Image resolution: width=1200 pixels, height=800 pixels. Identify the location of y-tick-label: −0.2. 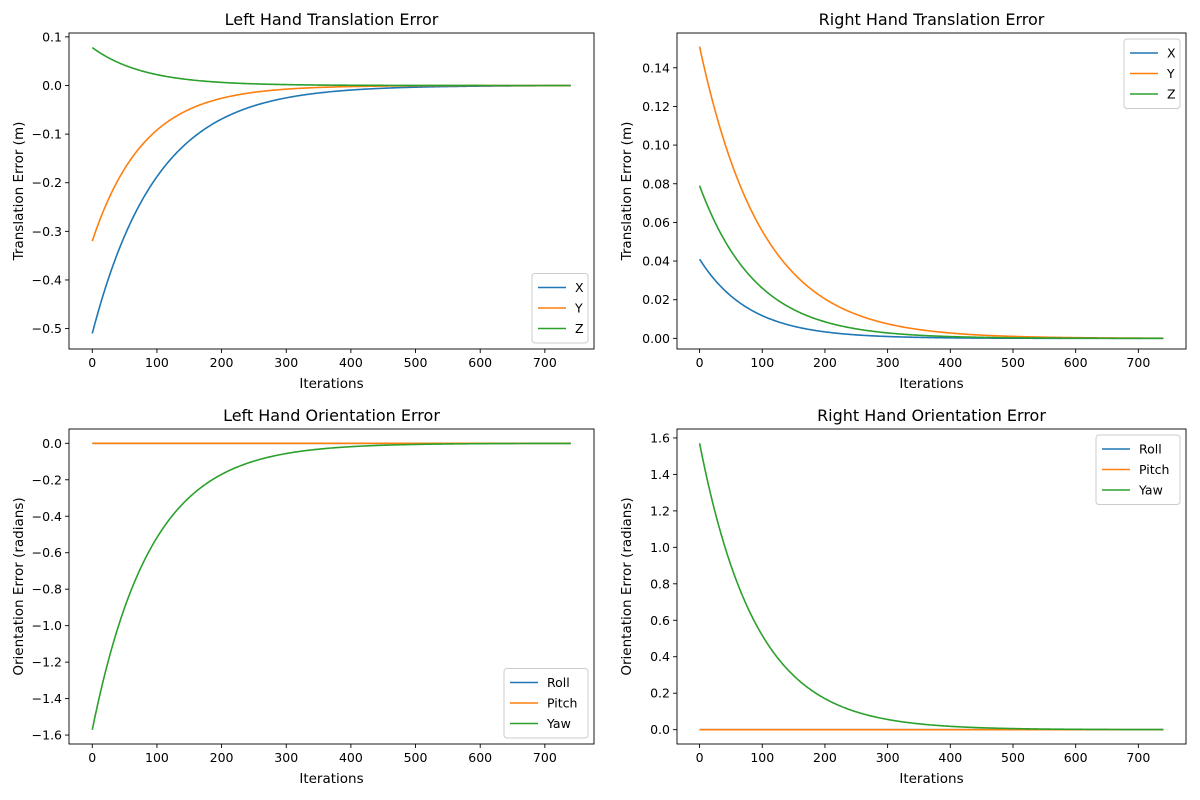
(47, 479).